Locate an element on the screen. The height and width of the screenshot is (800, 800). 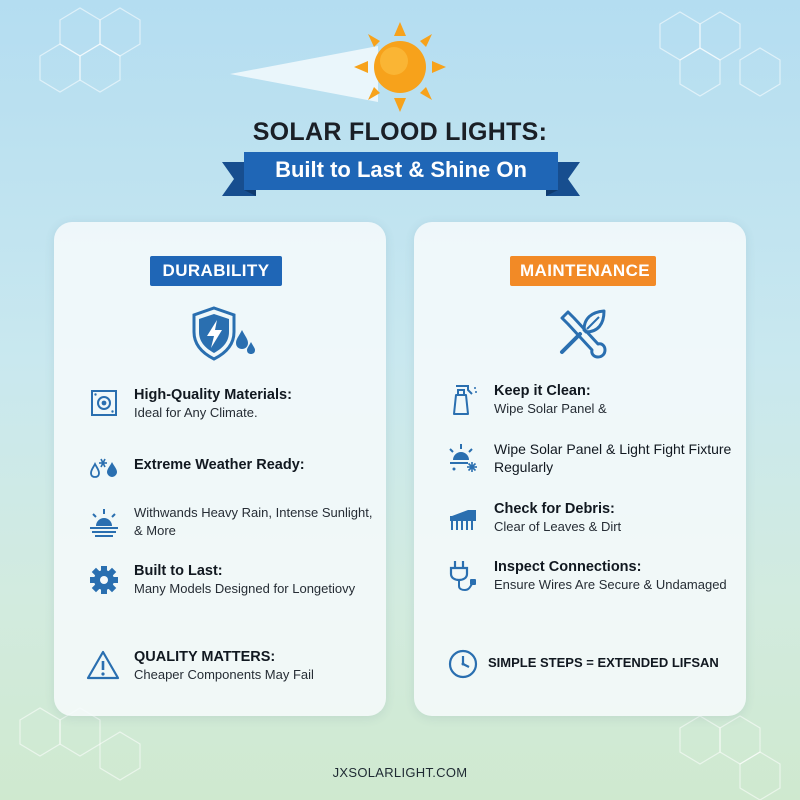
footer-site: JXSOLARLIGHT.COM is located at coordinates (400, 772).